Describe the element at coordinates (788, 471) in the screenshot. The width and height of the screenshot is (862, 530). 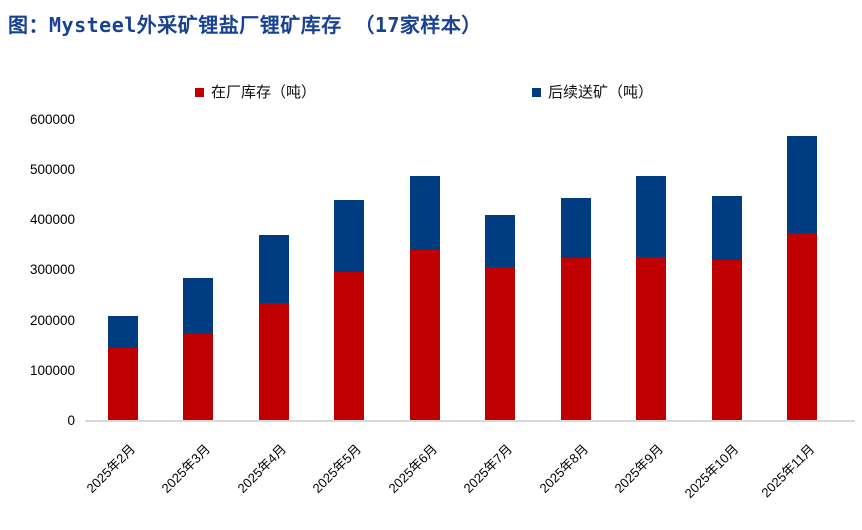
I see `x-tick-label: 2025年11月` at that location.